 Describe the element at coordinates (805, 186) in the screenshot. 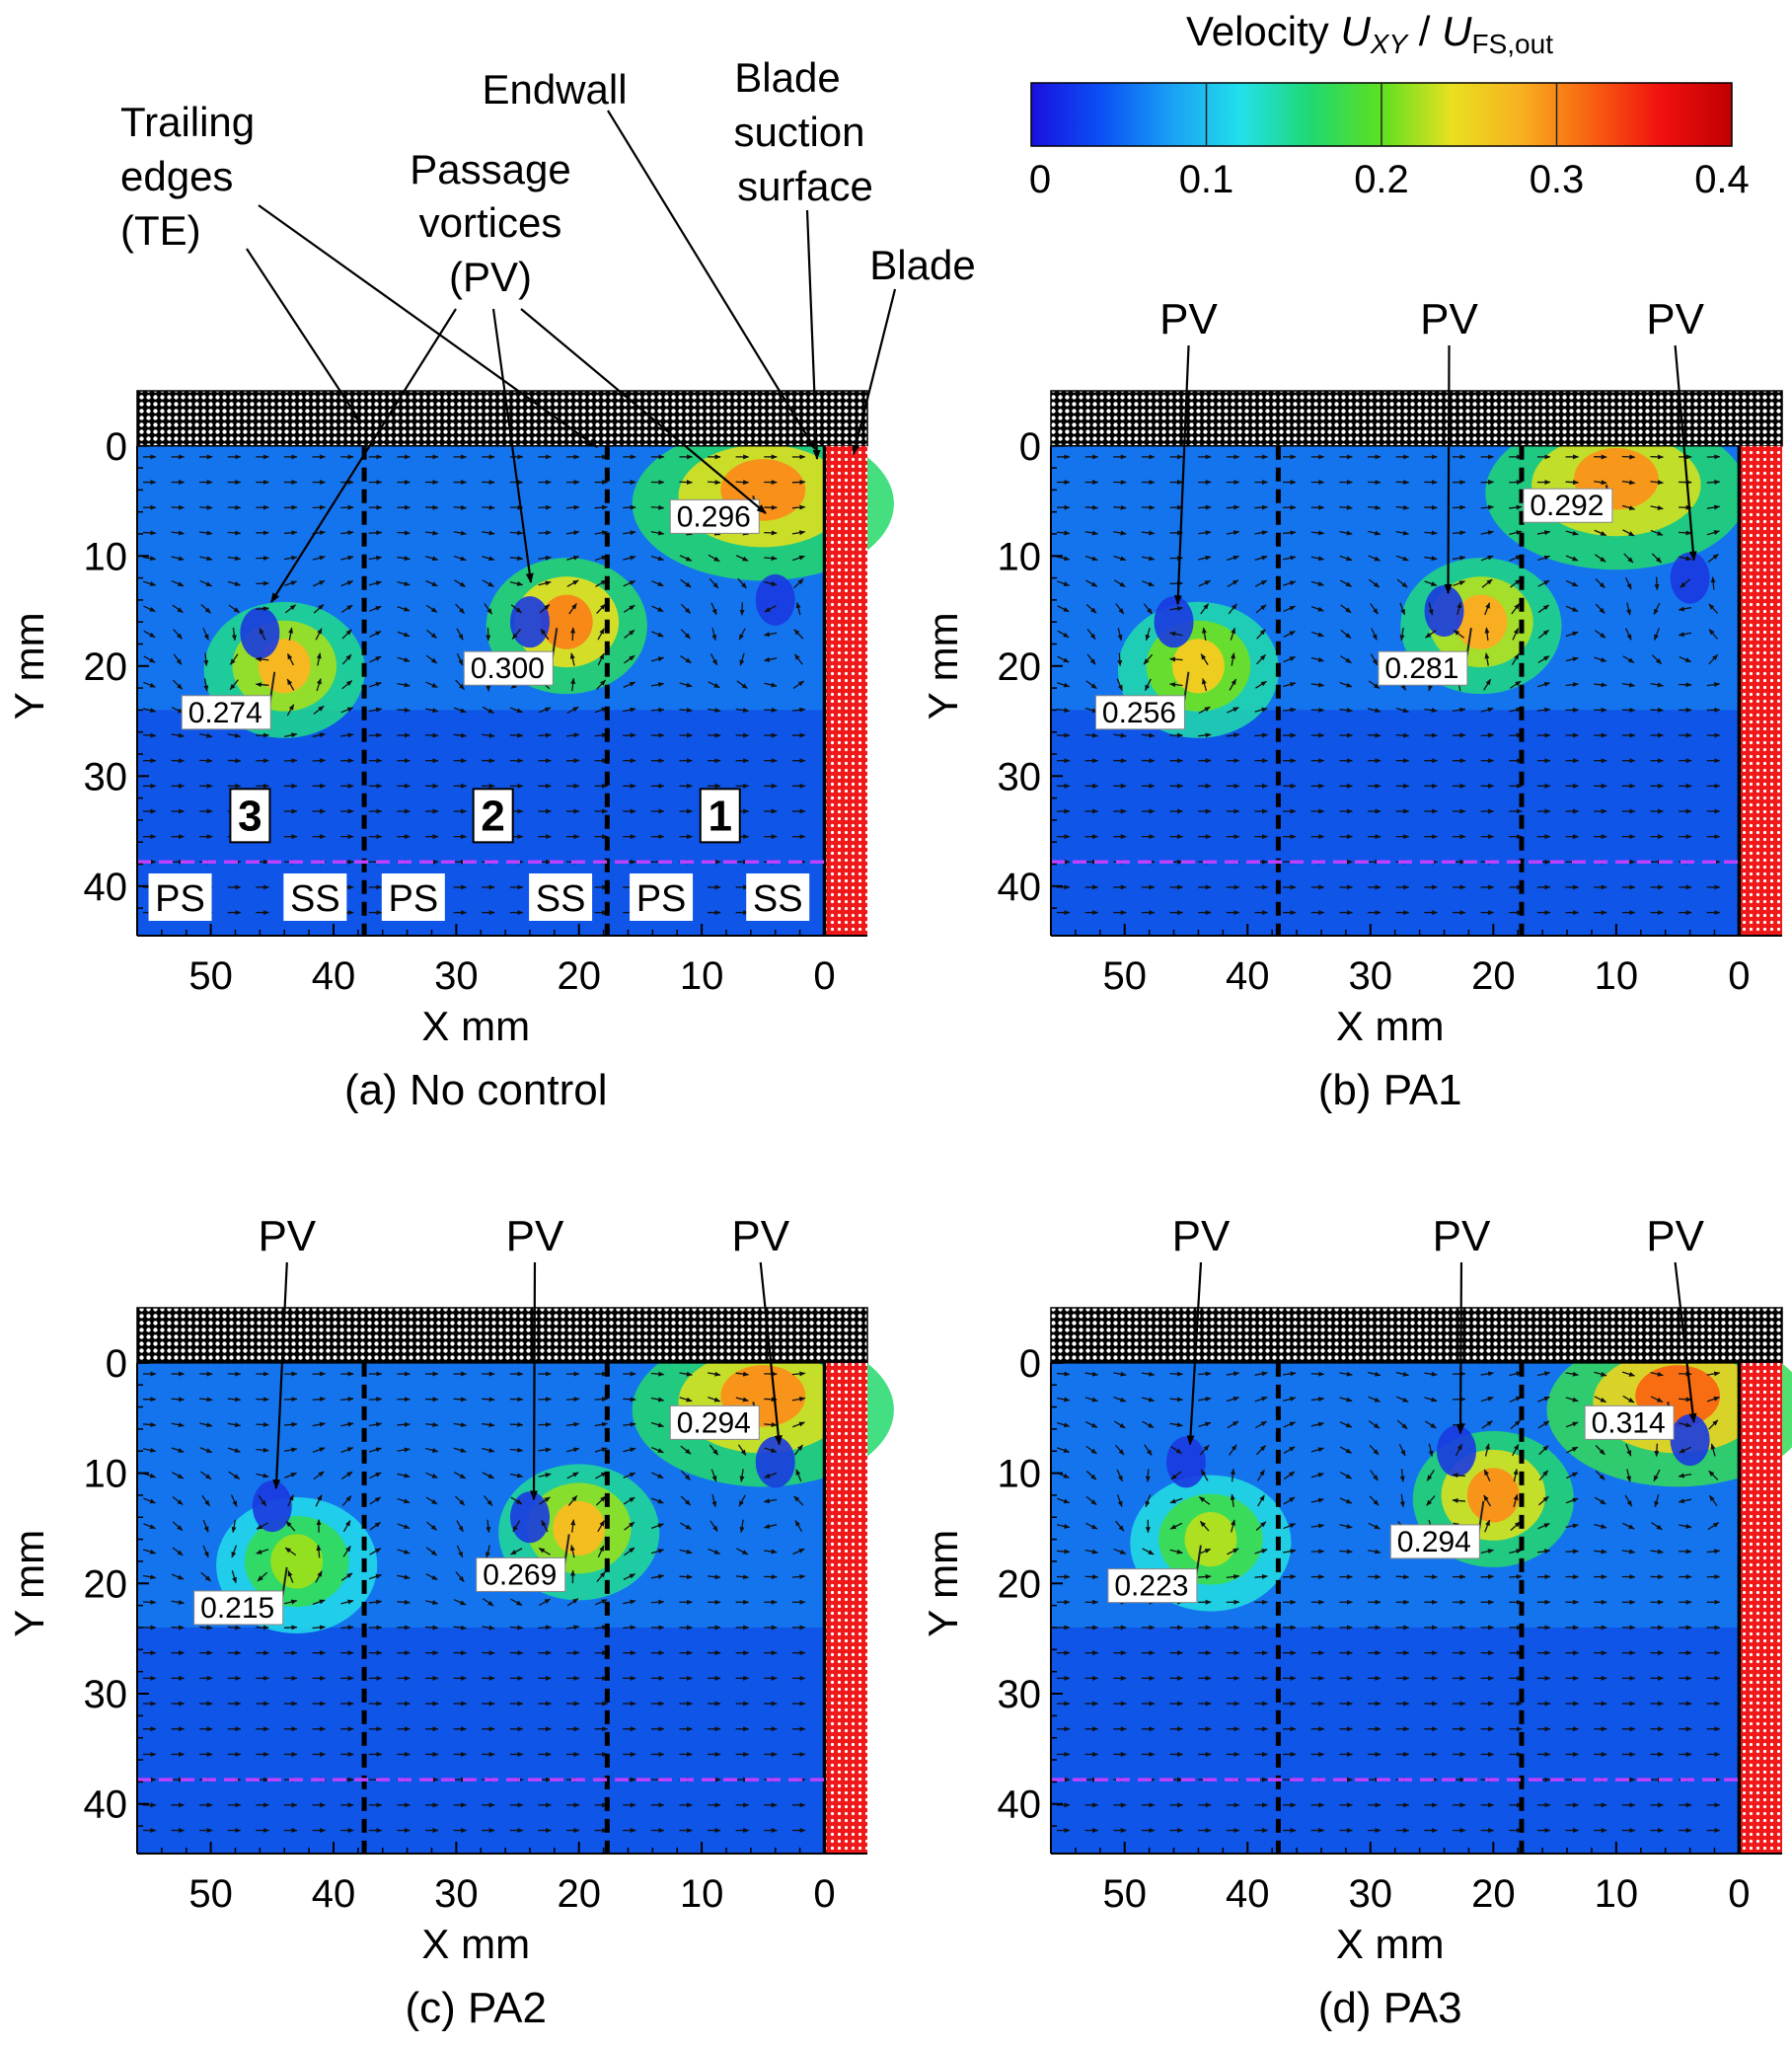

I see `svg-text: surface` at that location.